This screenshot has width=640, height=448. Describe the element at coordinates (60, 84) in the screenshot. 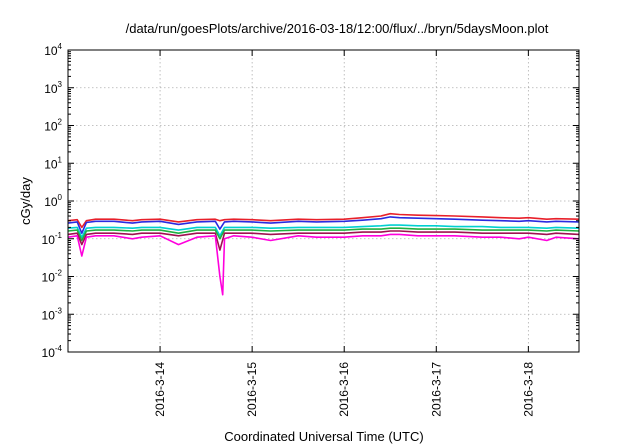

I see `y-tick-exponent: 3` at that location.